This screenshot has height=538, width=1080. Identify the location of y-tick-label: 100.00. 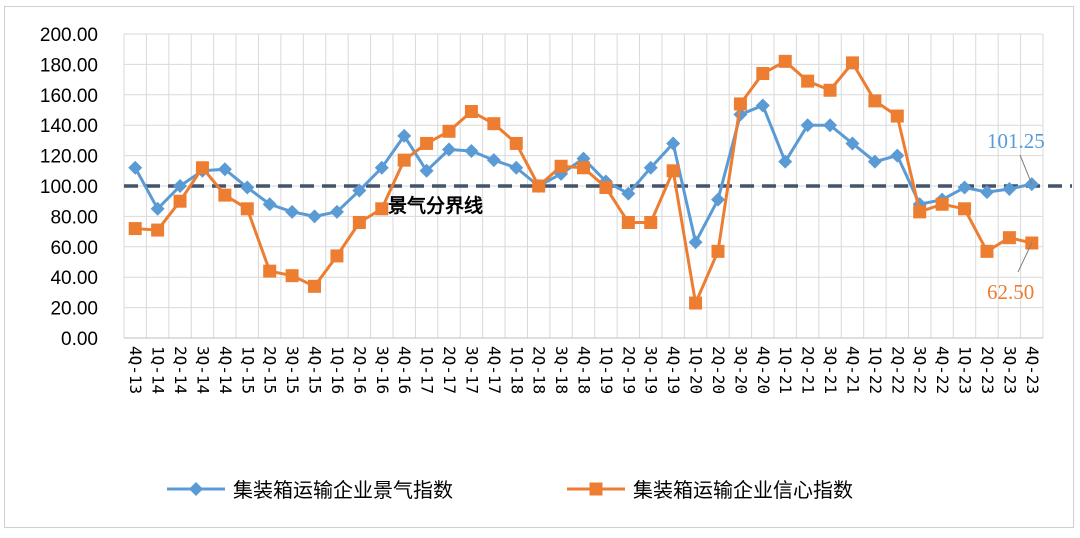
(69, 187).